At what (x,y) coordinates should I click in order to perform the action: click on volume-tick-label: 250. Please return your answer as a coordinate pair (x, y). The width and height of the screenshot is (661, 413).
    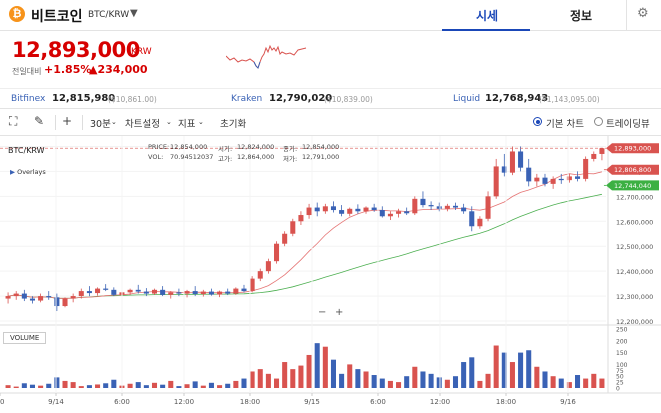
    Looking at the image, I should click on (622, 330).